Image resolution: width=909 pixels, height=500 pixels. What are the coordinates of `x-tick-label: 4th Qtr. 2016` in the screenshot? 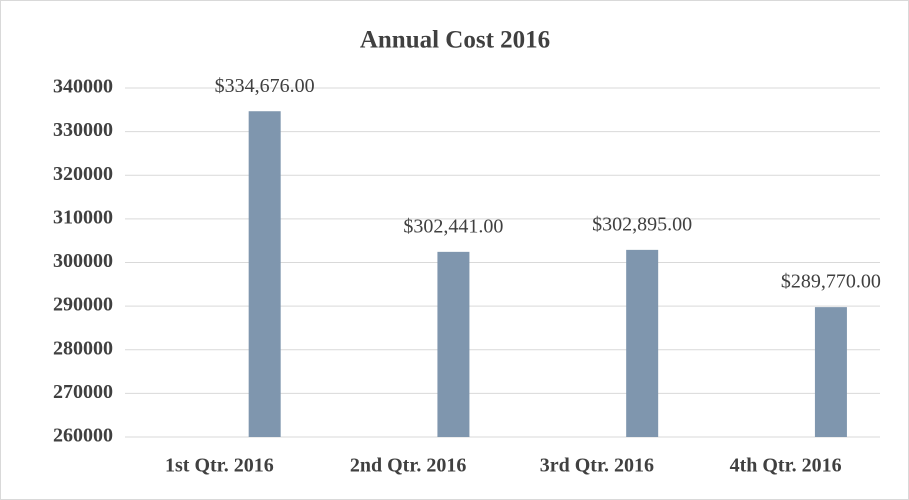 It's located at (786, 466).